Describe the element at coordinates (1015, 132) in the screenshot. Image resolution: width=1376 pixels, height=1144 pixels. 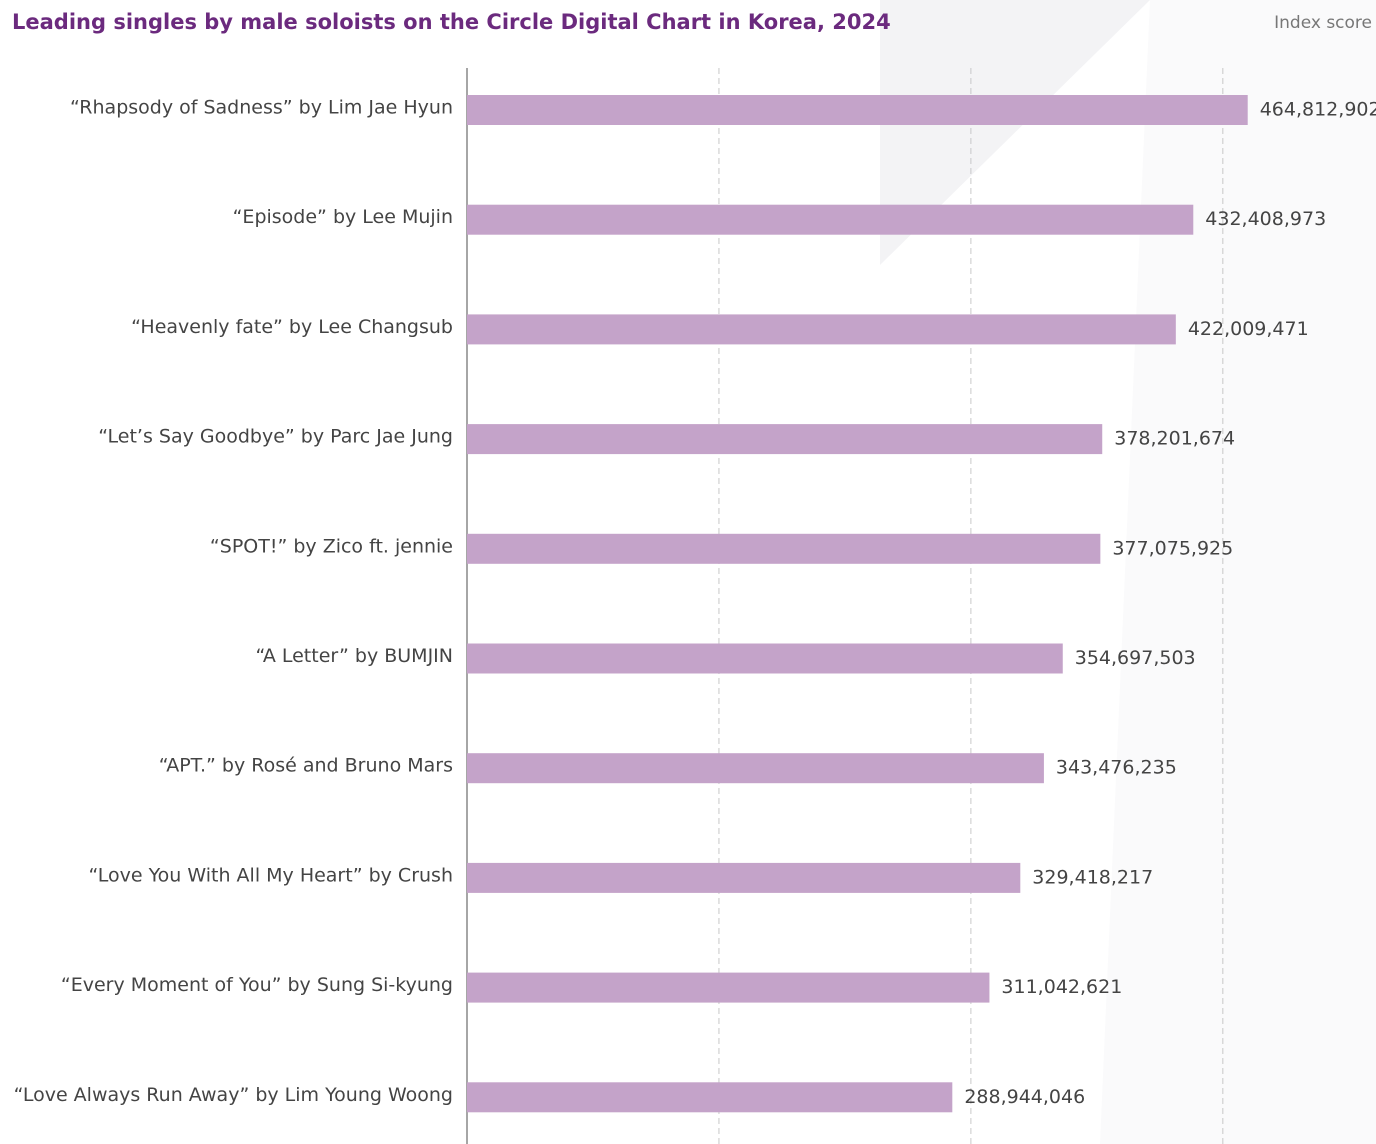
I see `background-shape` at that location.